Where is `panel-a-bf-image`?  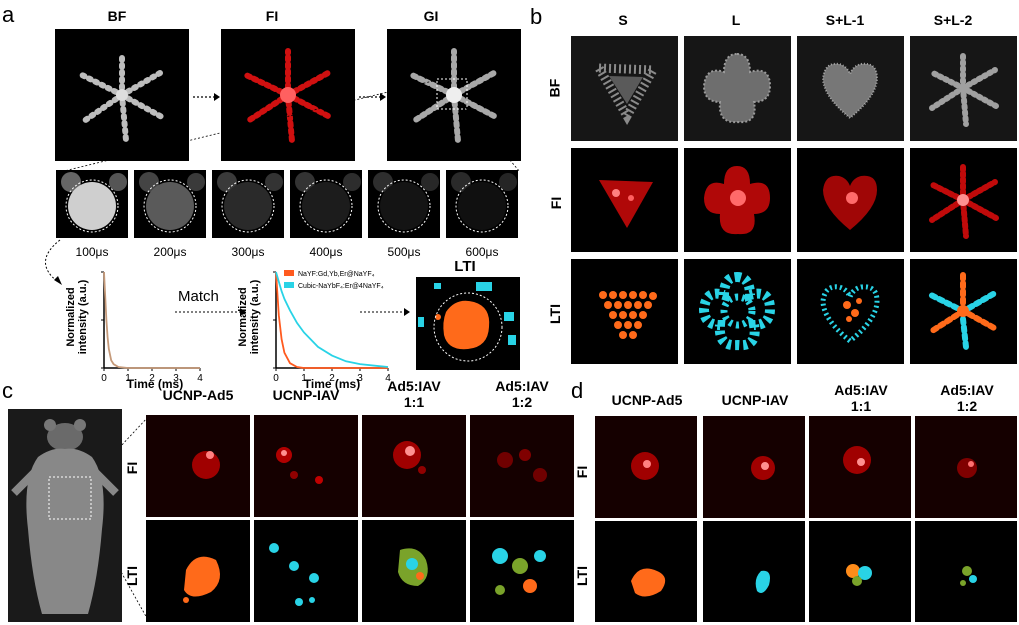
panel-a-bf-image is located at coordinates (122, 95).